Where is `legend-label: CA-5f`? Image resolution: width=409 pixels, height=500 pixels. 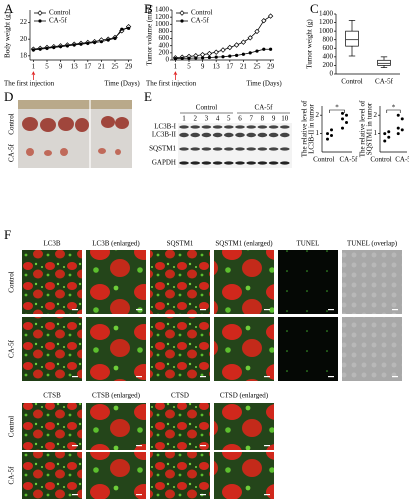
legend-label: CA-5f is located at coordinates (200, 21).